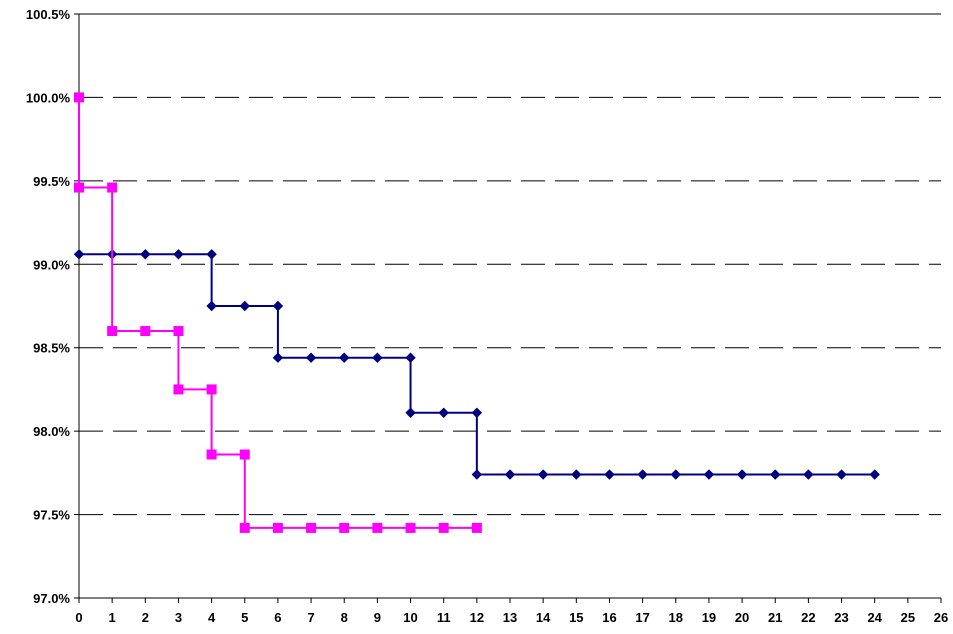  What do you see at coordinates (51, 181) in the screenshot?
I see `y-tick-label: 99.5%` at bounding box center [51, 181].